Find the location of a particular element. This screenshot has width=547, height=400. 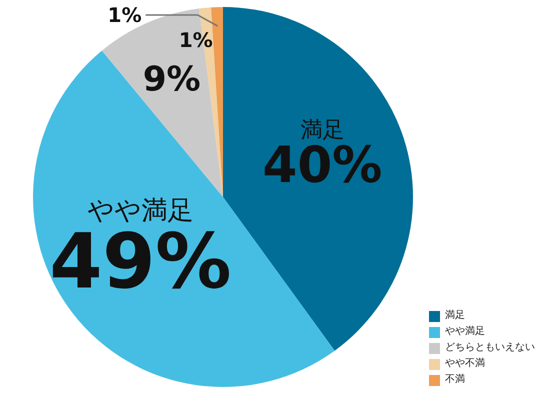

pie-slice is located at coordinates (162, 102).